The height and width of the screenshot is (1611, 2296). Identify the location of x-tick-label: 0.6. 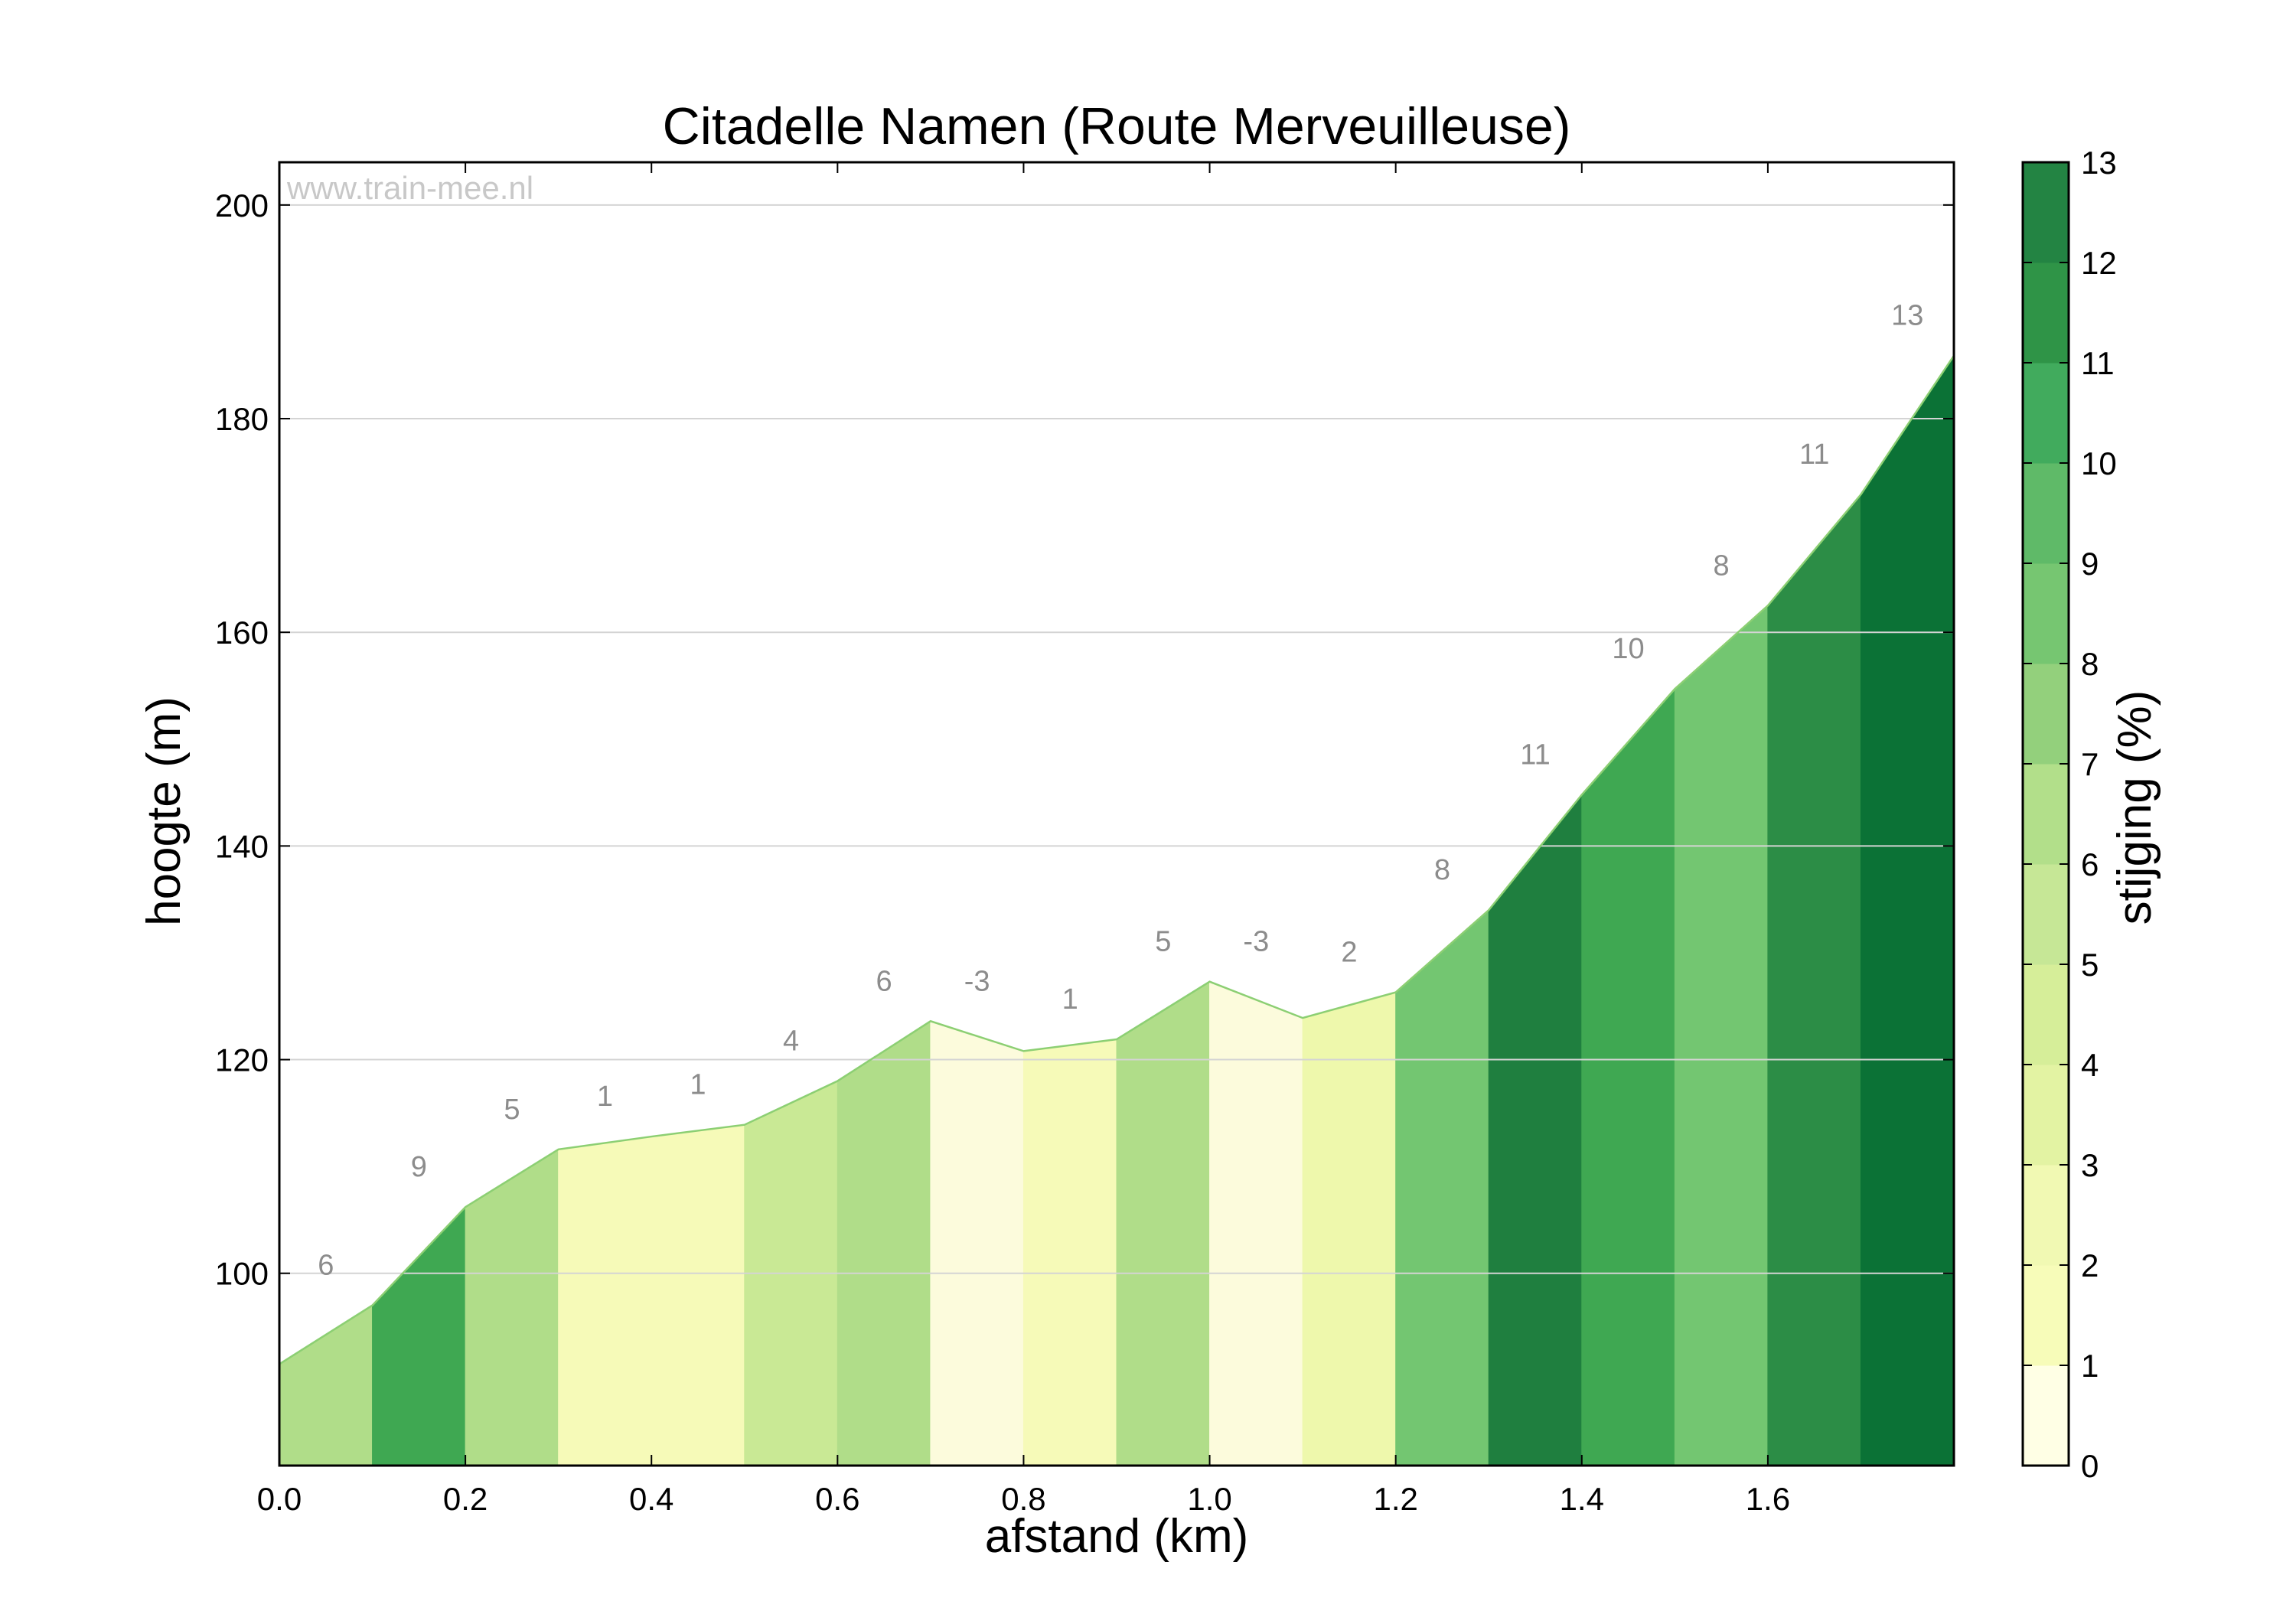
(837, 1499).